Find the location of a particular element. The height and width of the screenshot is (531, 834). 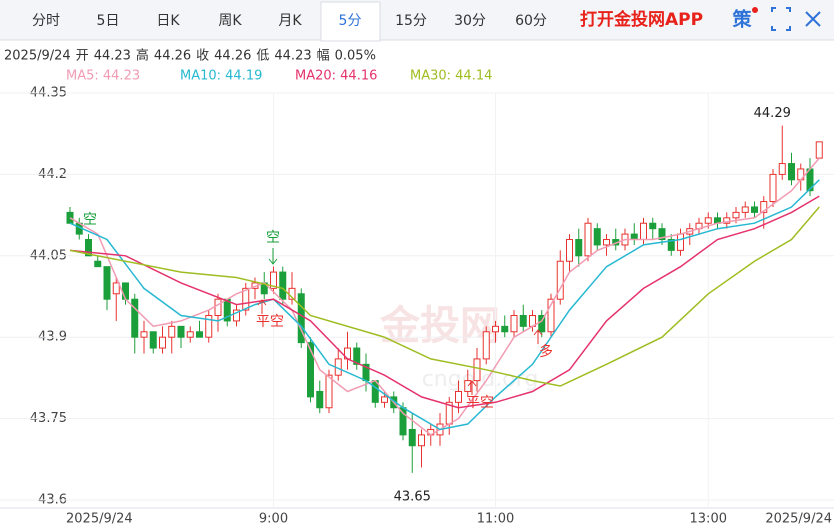

active-tab-box is located at coordinates (350, 21).